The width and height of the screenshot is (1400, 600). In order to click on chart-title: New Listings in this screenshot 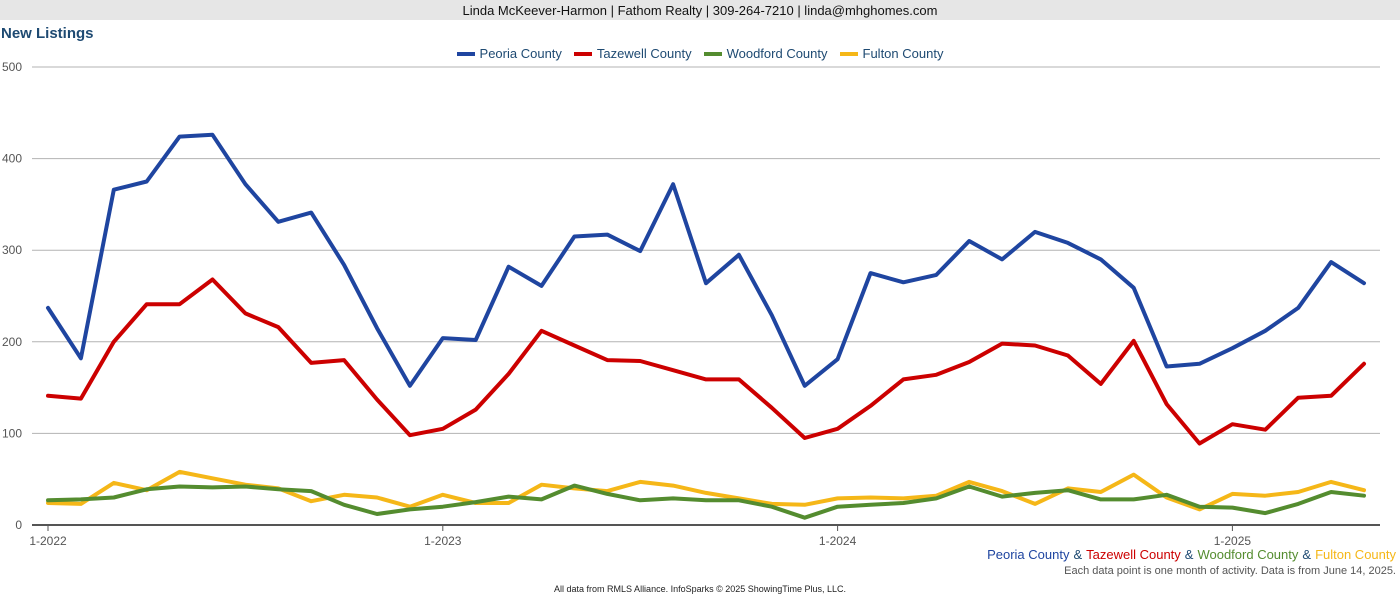, I will do `click(47, 33)`.